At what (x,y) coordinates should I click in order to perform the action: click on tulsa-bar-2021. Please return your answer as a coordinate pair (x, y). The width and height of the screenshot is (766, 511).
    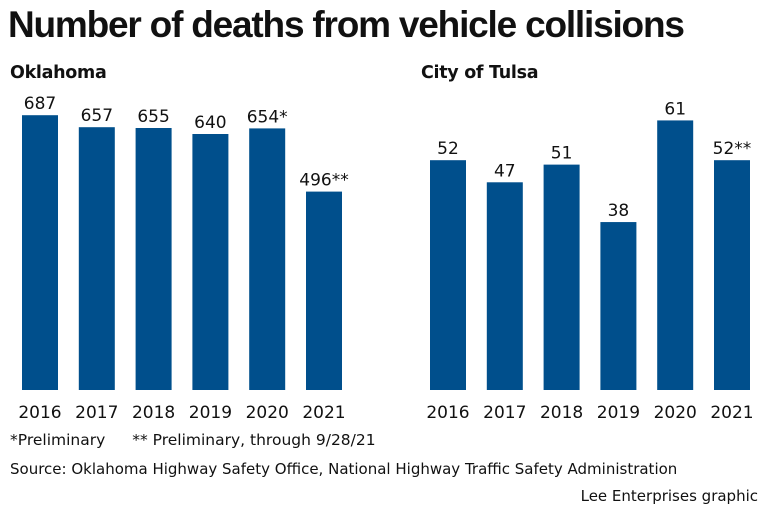
    Looking at the image, I should click on (732, 275).